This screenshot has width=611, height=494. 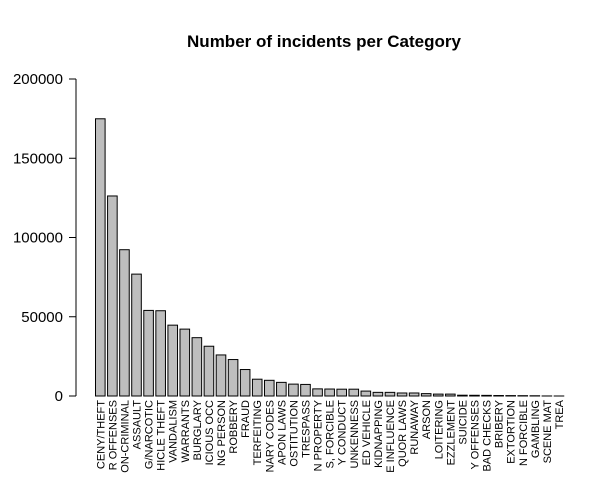 What do you see at coordinates (439, 429) in the screenshot?
I see `x-tick-label: LOITERING` at bounding box center [439, 429].